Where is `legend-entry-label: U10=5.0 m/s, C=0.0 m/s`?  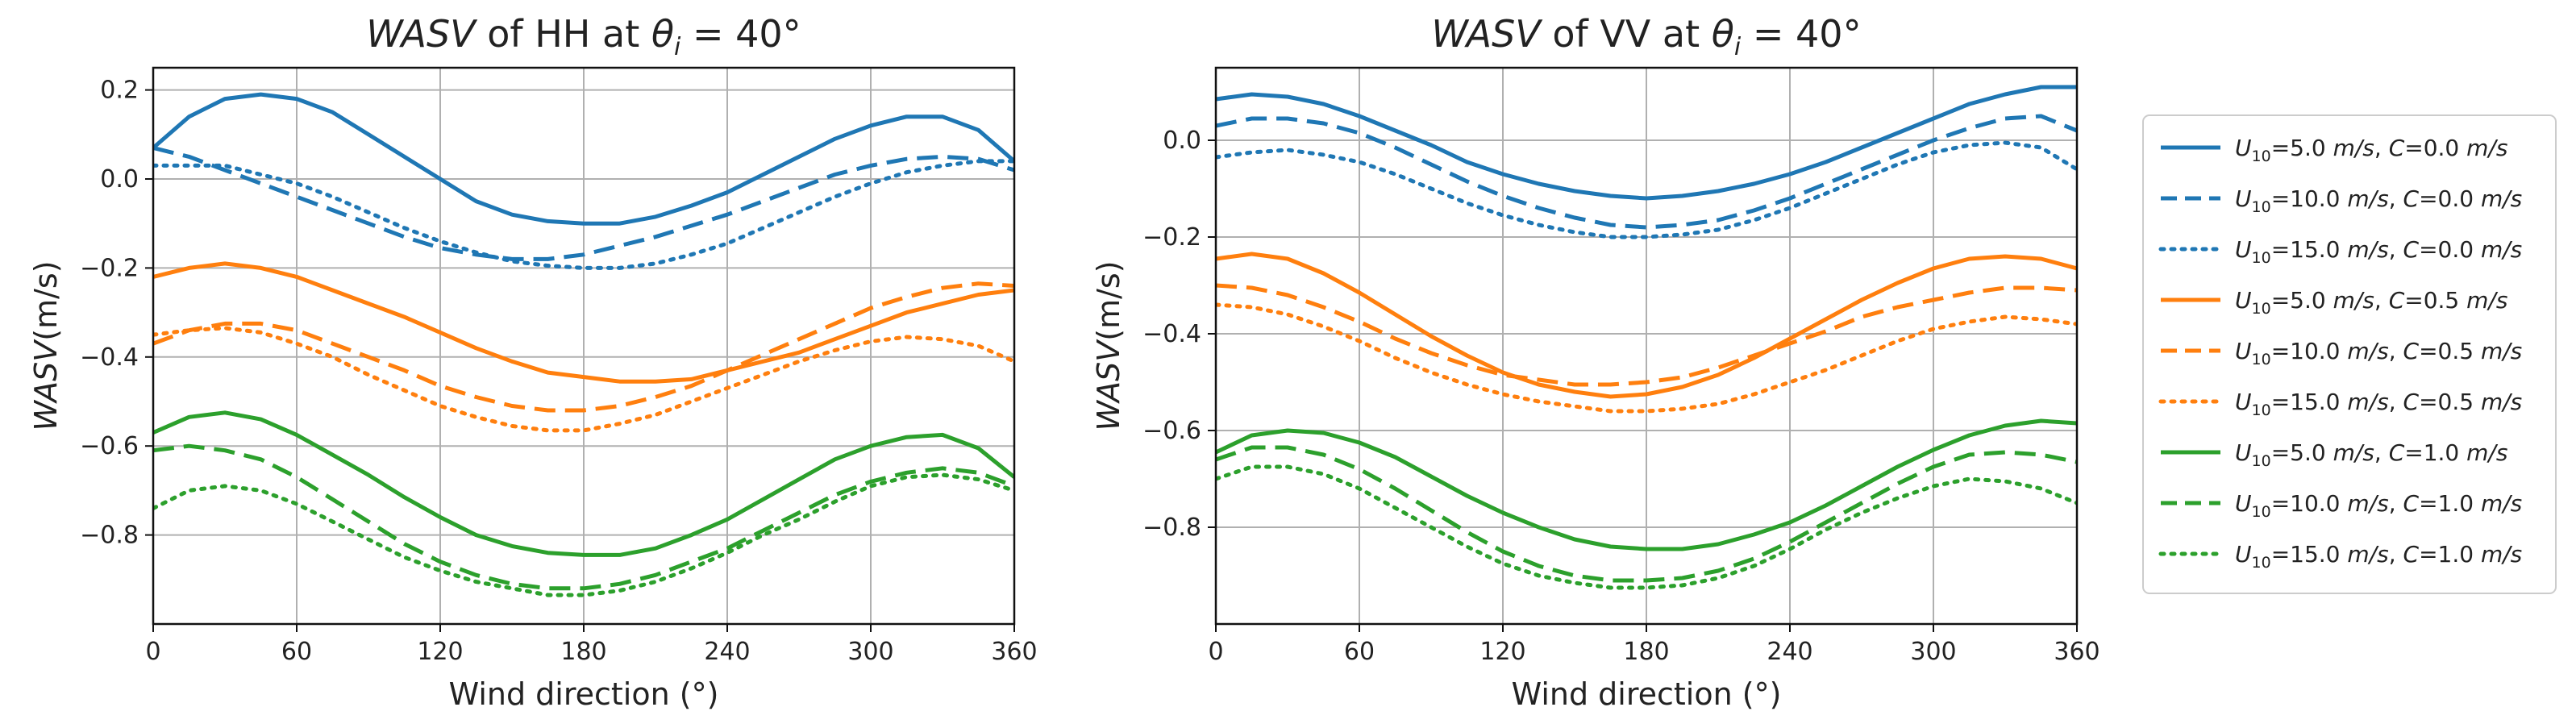 legend-entry-label: U10=5.0 m/s, C=0.0 m/s is located at coordinates (2371, 150).